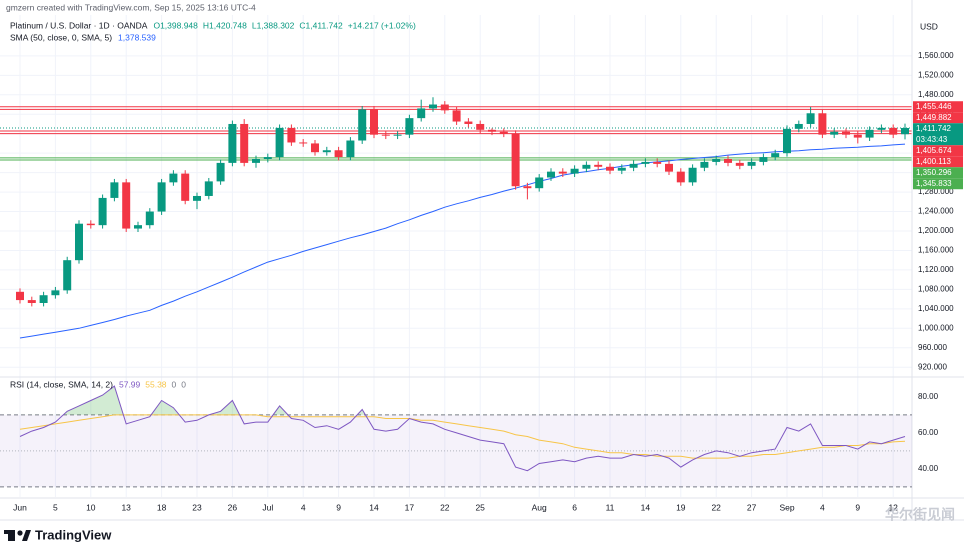 This screenshot has width=964, height=556. Describe the element at coordinates (932, 347) in the screenshot. I see `y-tick-label: 960.000` at that location.